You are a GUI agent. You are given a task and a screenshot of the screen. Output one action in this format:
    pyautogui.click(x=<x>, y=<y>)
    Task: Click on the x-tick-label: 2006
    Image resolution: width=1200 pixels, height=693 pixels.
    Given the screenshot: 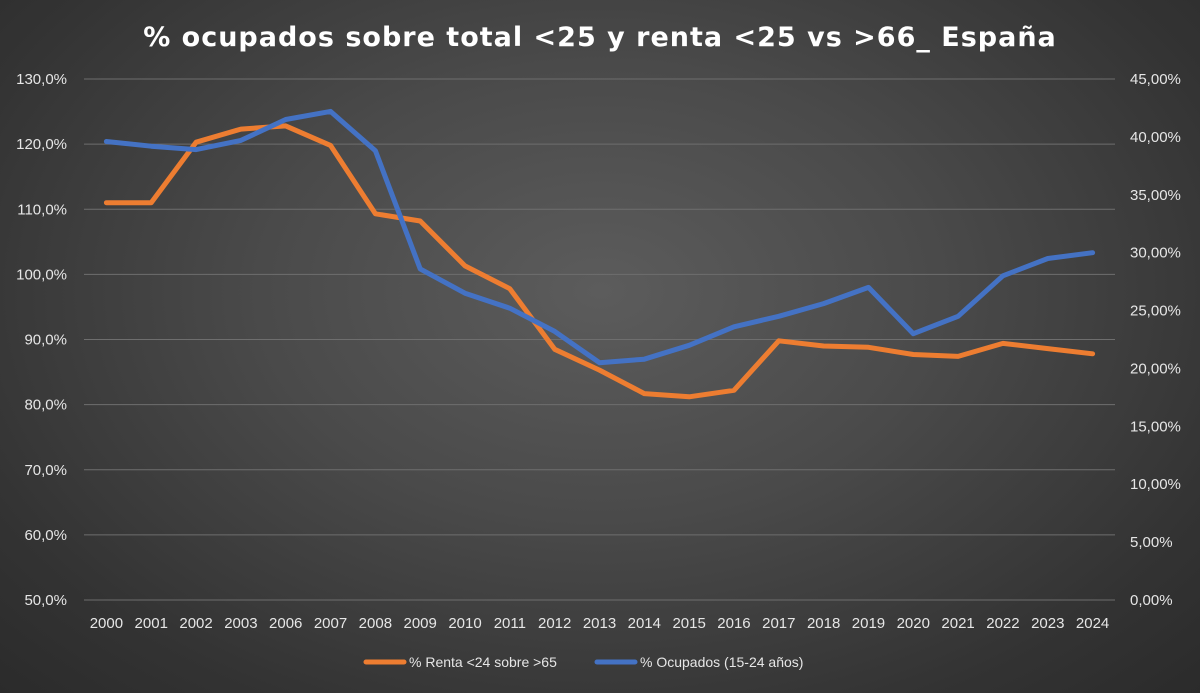 What is the action you would take?
    pyautogui.click(x=285, y=623)
    